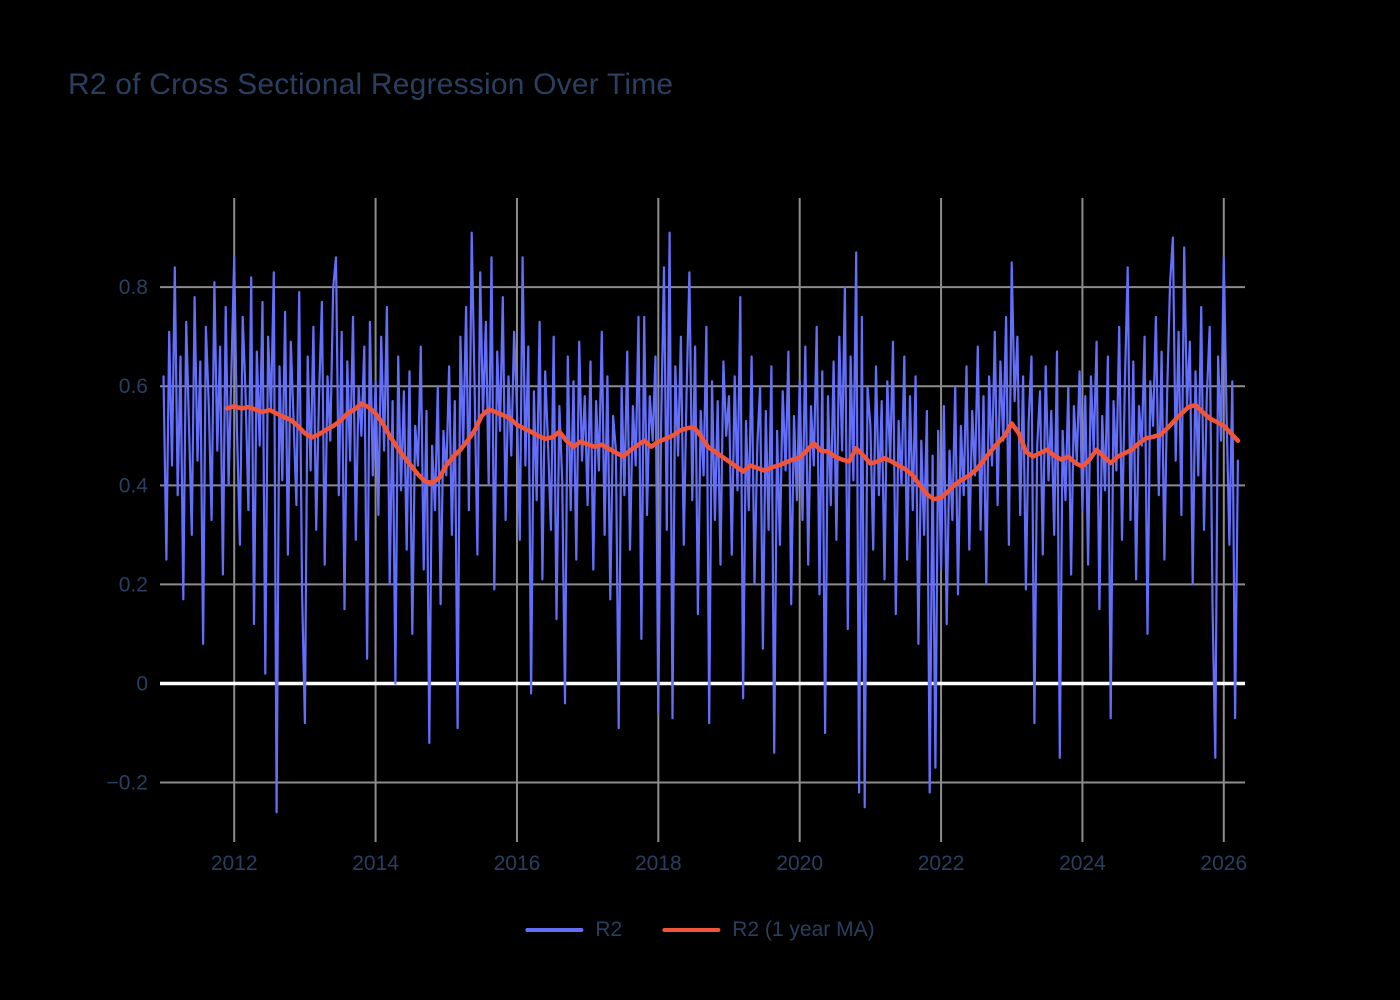  What do you see at coordinates (234, 863) in the screenshot?
I see `x-tick-label: 2012` at bounding box center [234, 863].